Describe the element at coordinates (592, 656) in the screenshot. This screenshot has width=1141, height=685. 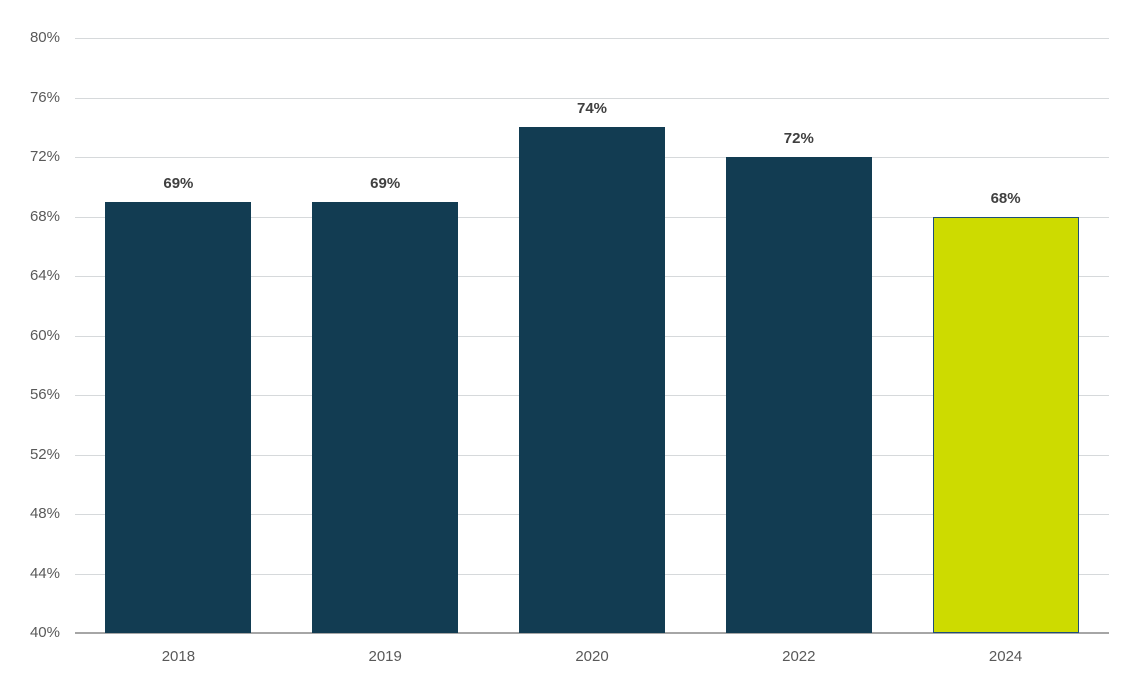
I see `x-tick-label-2020: 2020` at that location.